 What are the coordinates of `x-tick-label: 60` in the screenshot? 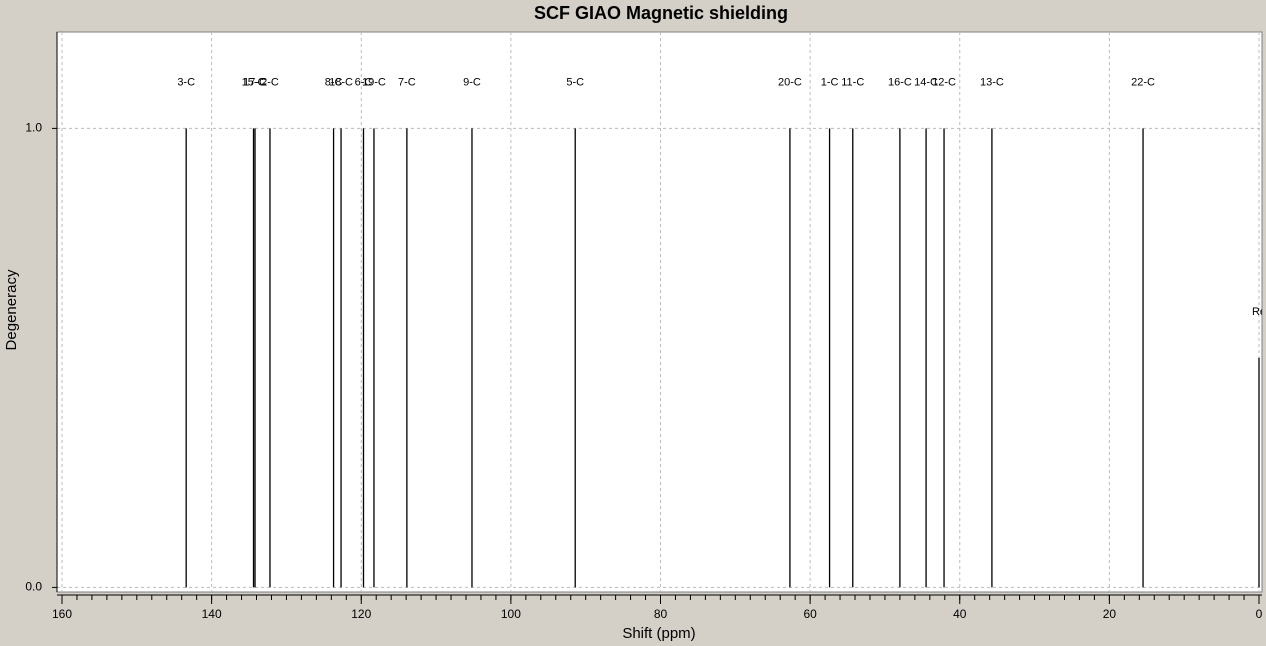 It's located at (810, 614).